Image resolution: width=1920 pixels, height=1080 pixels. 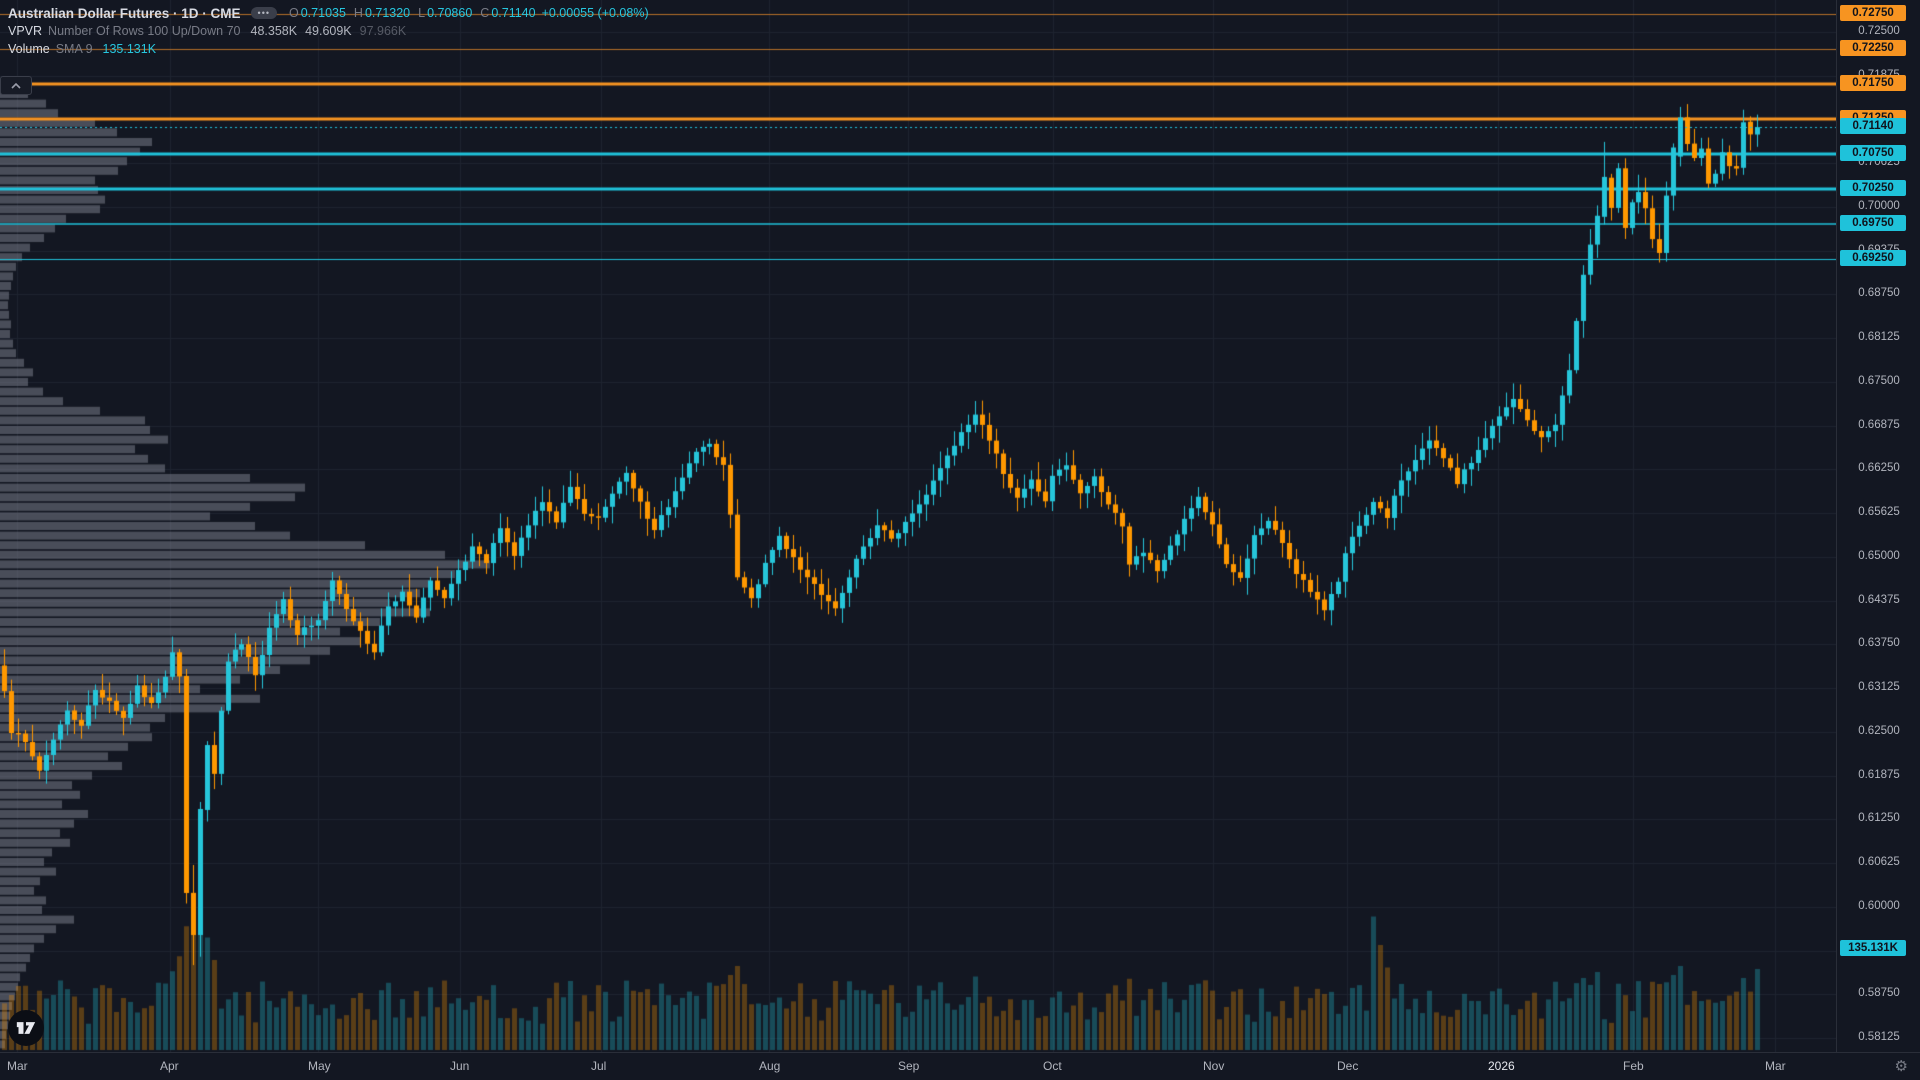 I want to click on price-level-badge: 0.72250, so click(x=1873, y=48).